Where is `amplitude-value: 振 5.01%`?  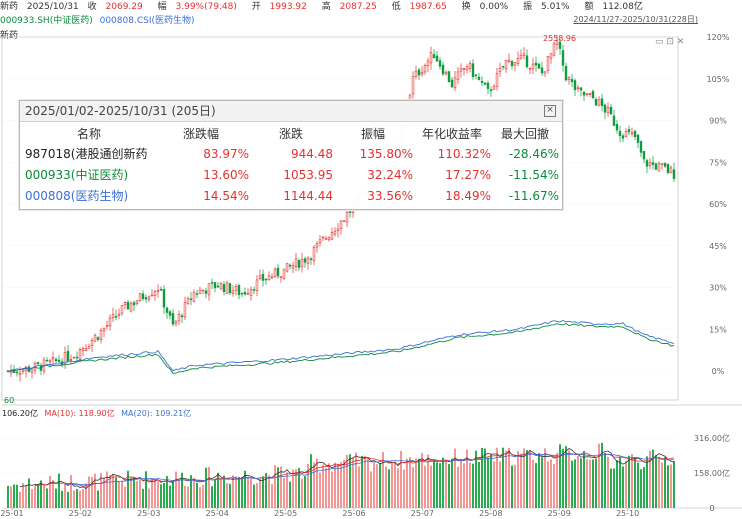 amplitude-value: 振 5.01% is located at coordinates (546, 7).